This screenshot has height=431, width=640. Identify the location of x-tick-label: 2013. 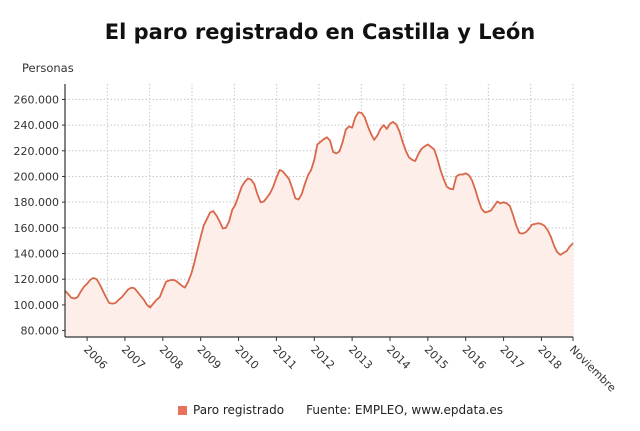
(360, 357).